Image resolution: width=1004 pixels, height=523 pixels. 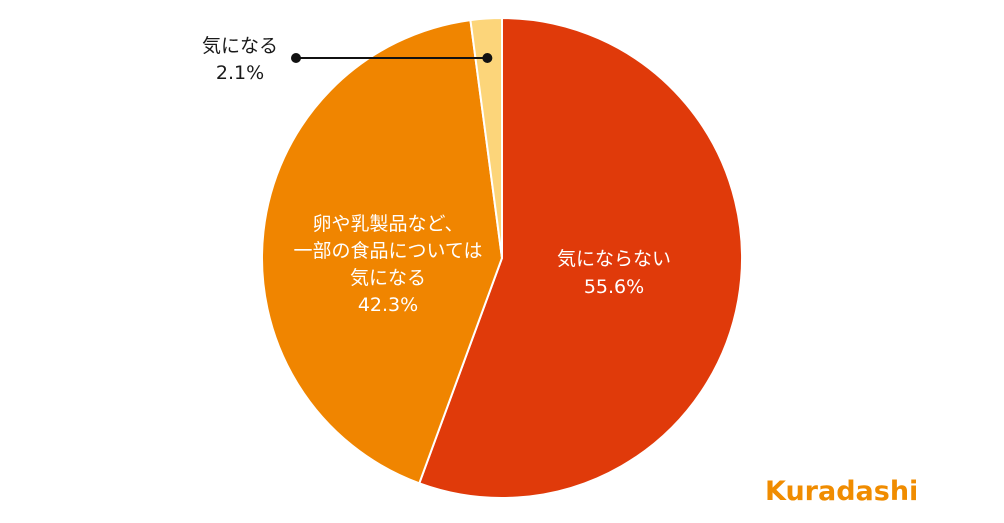 What do you see at coordinates (614, 287) in the screenshot?
I see `slice-1-value-label: 55.6%` at bounding box center [614, 287].